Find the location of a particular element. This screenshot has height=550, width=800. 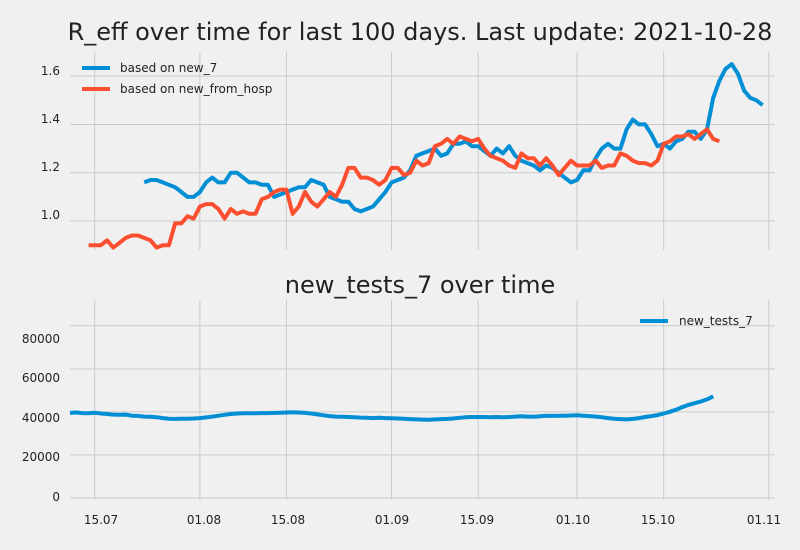

top-y-ticks: 1.0 1.2 1.4 1.6 is located at coordinates (50, 143).